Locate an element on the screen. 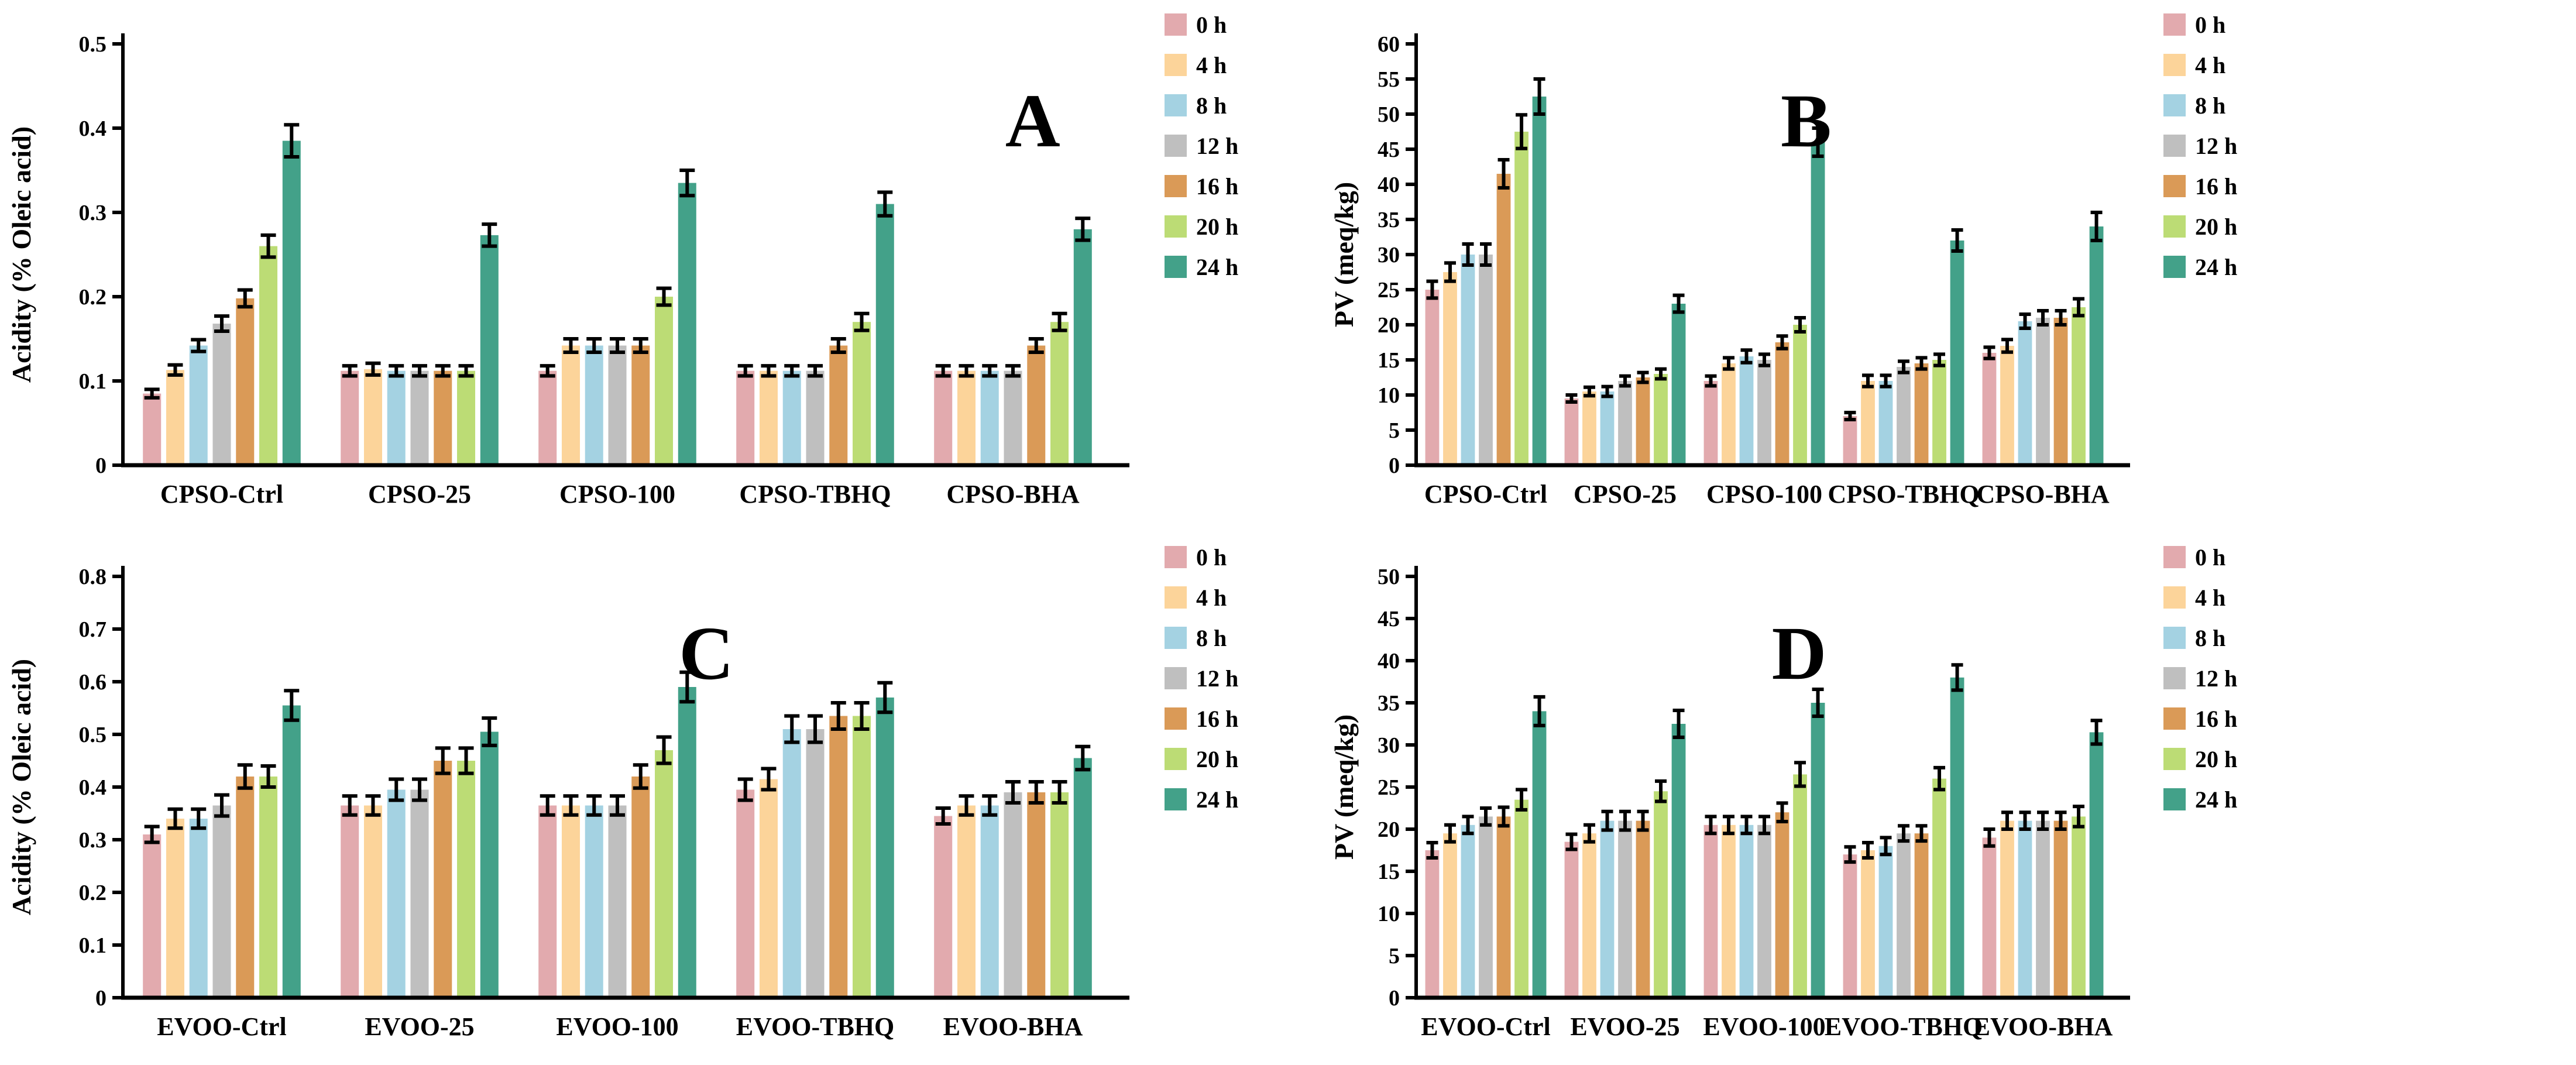 The image size is (2576, 1065). legend-label: 16 h is located at coordinates (2216, 719).